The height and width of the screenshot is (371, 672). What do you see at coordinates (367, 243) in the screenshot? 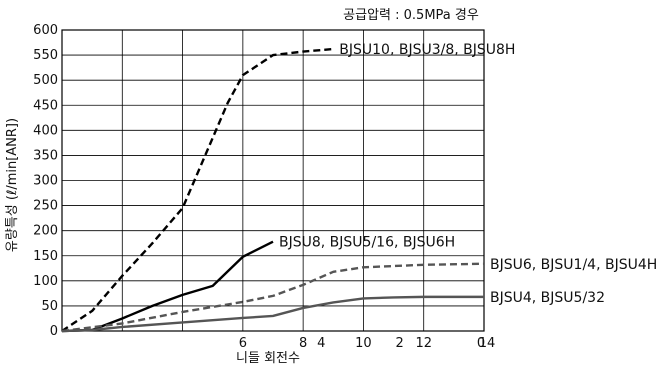
I see `series-label-2: BJSU8, BJSU5/16, BJSU6H` at bounding box center [367, 243].